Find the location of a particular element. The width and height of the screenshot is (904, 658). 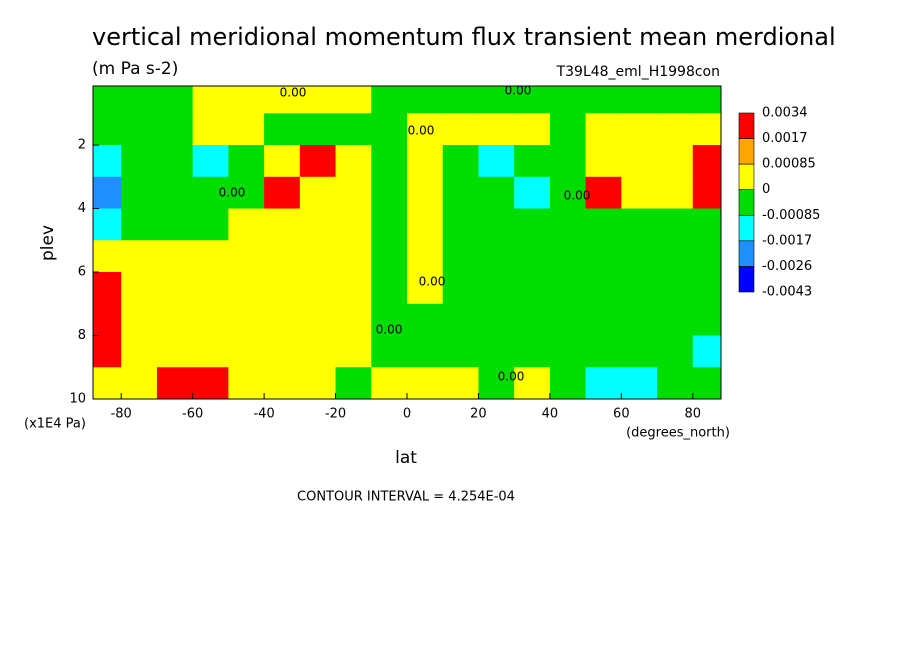

x-tick-label: 20 is located at coordinates (478, 414).